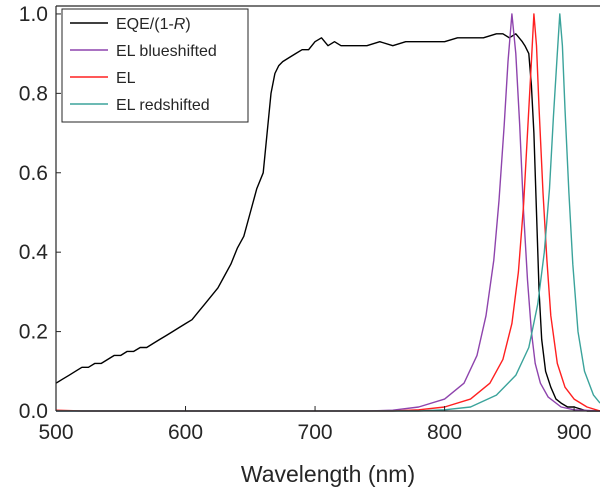  What do you see at coordinates (33, 14) in the screenshot?
I see `y-tick-label: 1.0` at bounding box center [33, 14].